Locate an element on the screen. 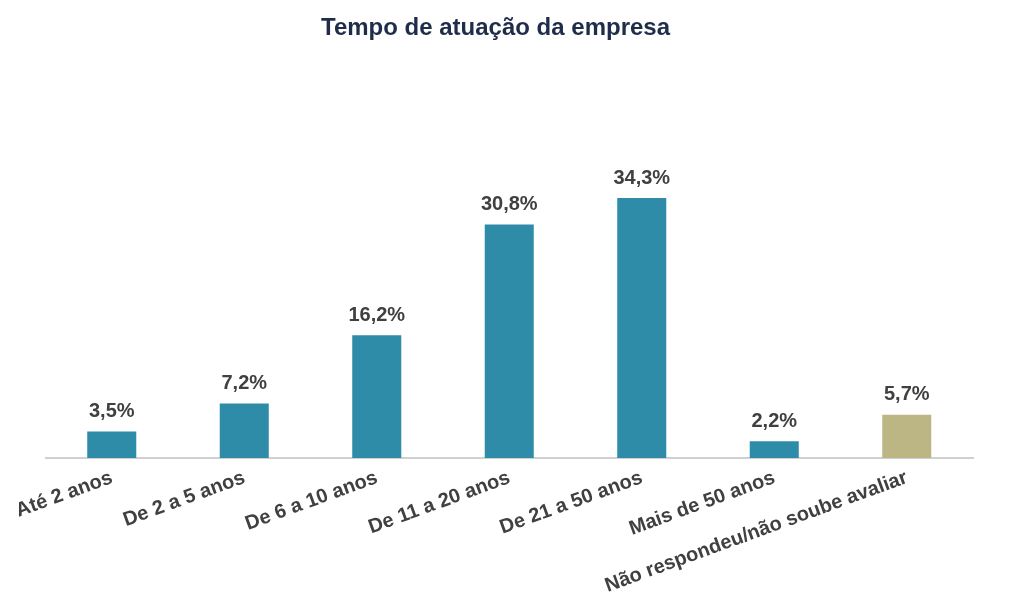  x-tick-label: Até 2 anos is located at coordinates (64, 493).